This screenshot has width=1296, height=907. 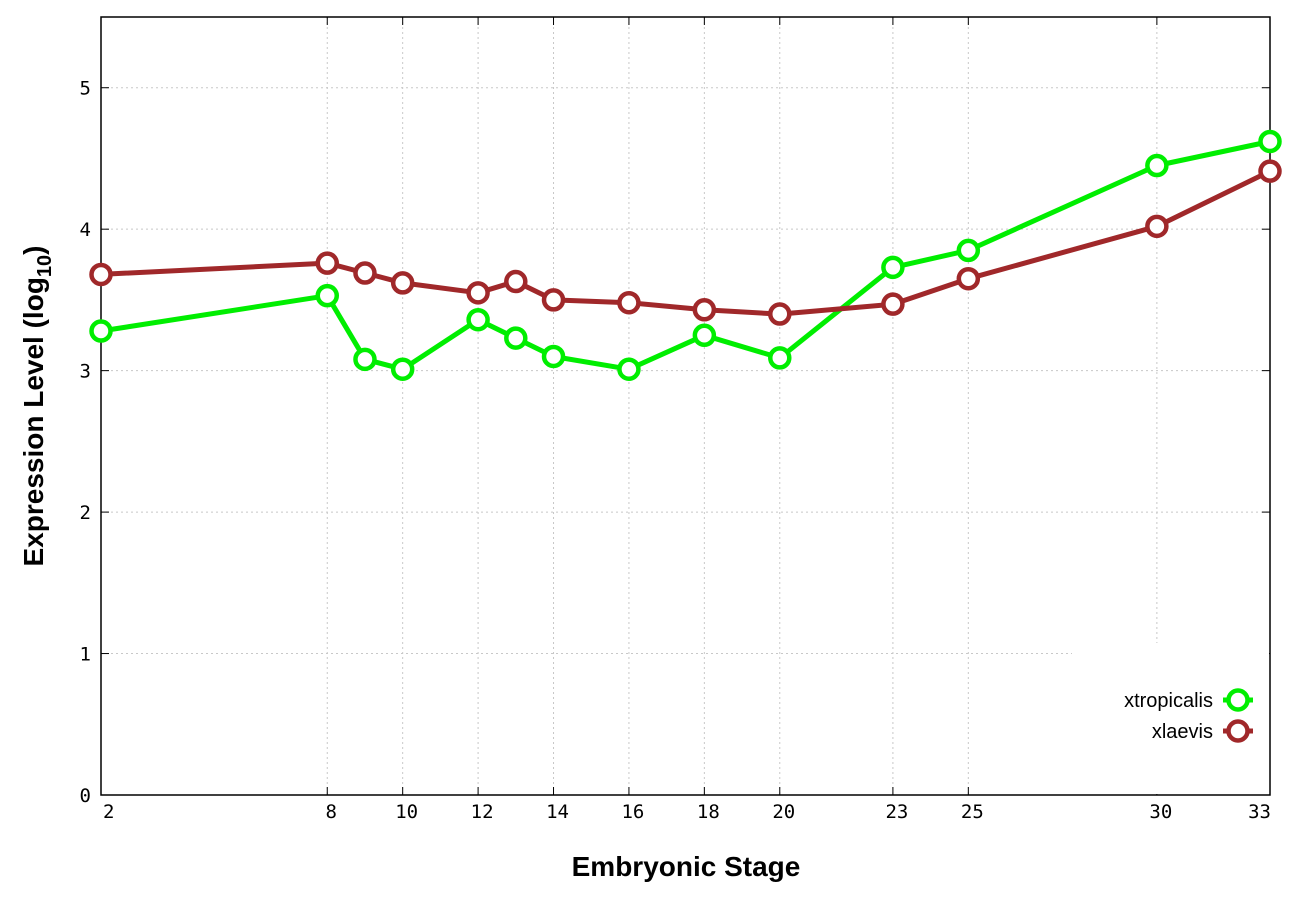 What do you see at coordinates (85, 796) in the screenshot?
I see `y-tick-label: 0` at bounding box center [85, 796].